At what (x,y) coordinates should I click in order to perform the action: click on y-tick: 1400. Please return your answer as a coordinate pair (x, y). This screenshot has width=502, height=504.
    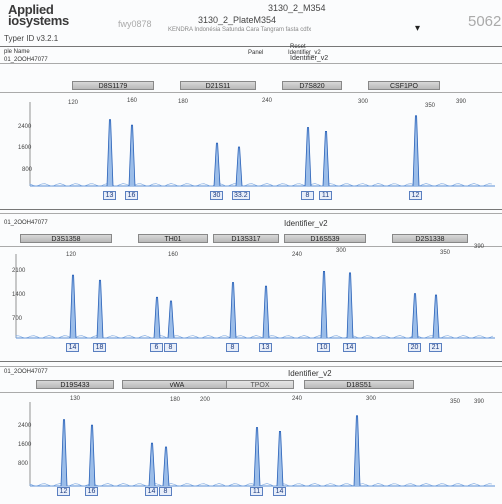
    Looking at the image, I should click on (19, 295).